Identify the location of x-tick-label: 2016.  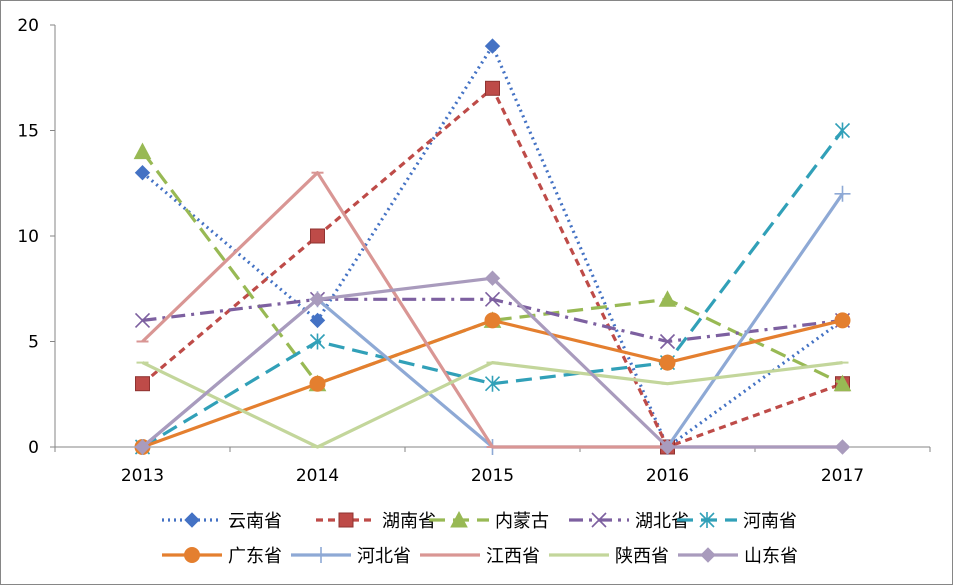
(667, 476).